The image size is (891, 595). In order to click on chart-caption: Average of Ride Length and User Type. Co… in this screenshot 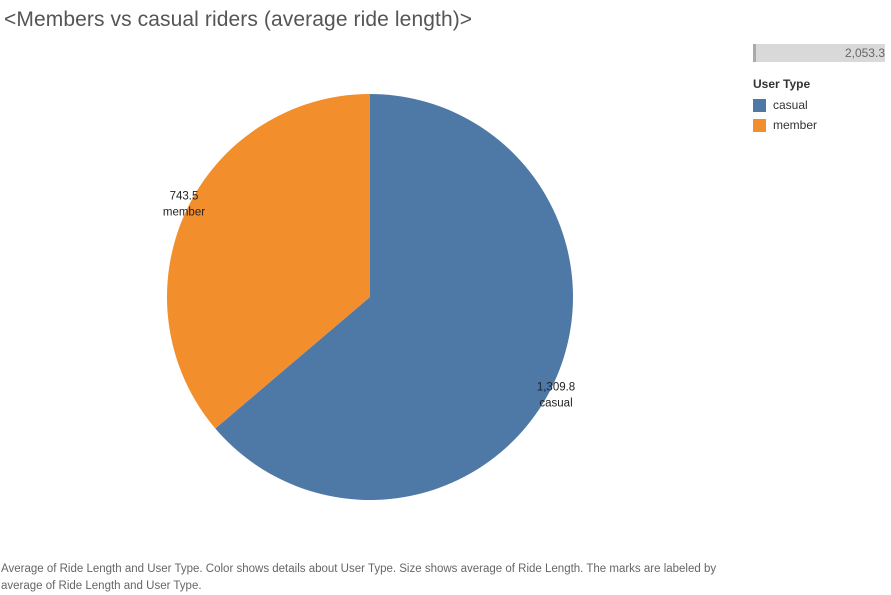, I will do `click(359, 577)`.